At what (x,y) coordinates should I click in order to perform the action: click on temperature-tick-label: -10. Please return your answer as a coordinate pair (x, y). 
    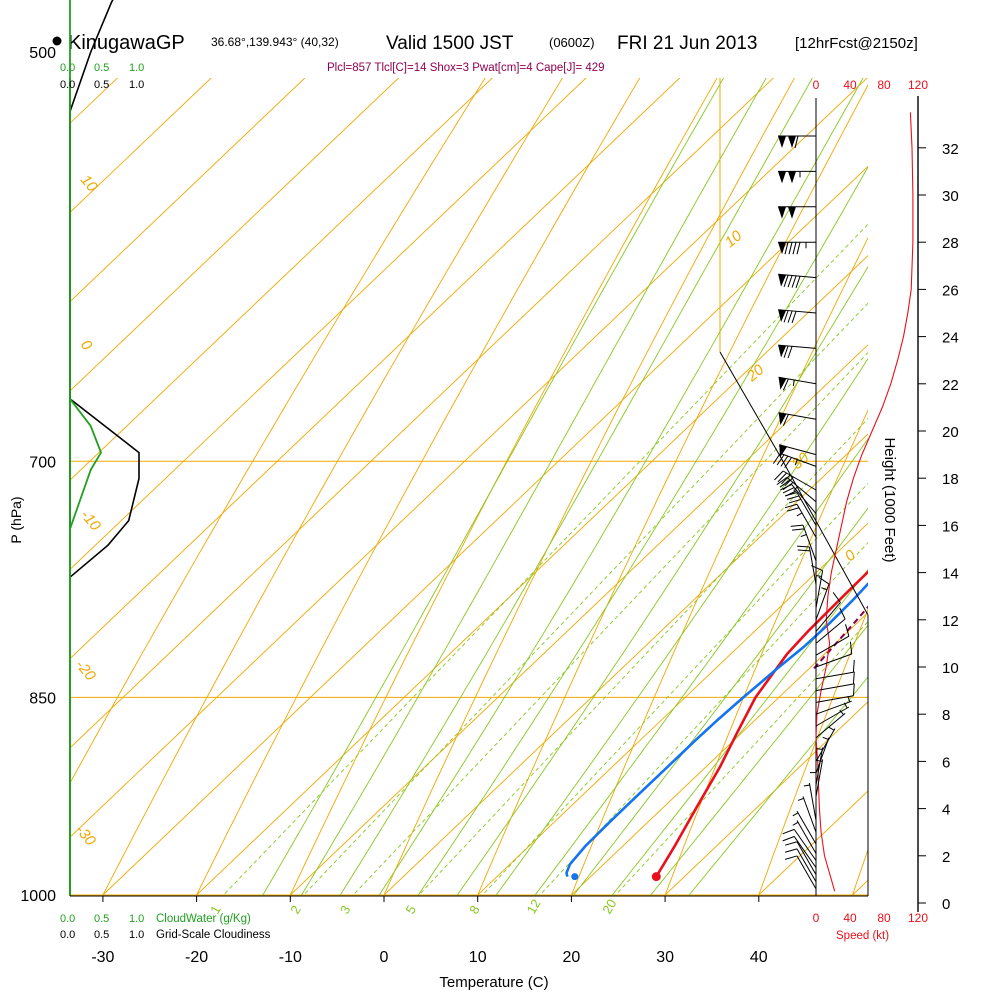
    Looking at the image, I should click on (290, 957).